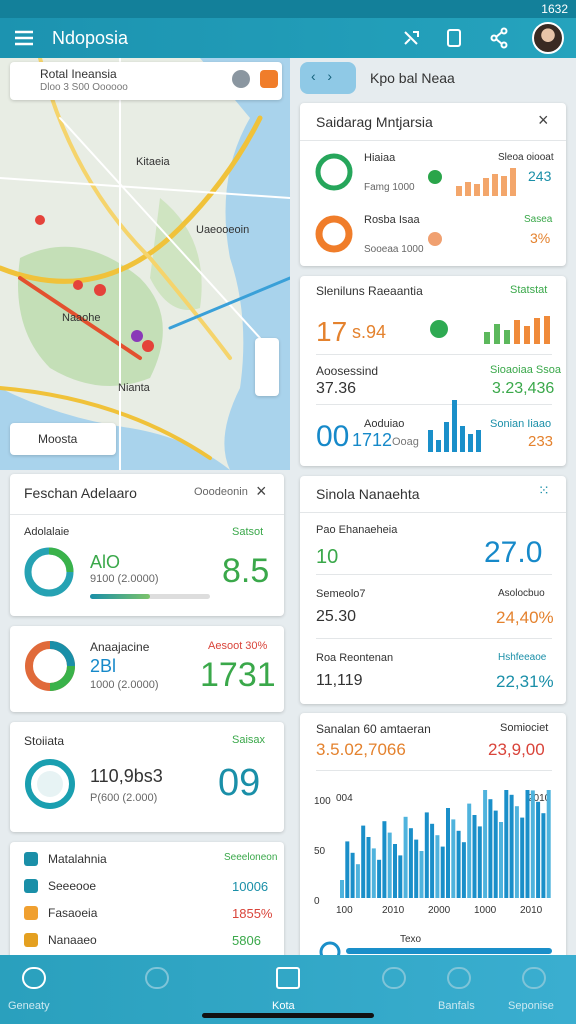  Describe the element at coordinates (529, 290) in the screenshot. I see `tag: Statstat` at that location.